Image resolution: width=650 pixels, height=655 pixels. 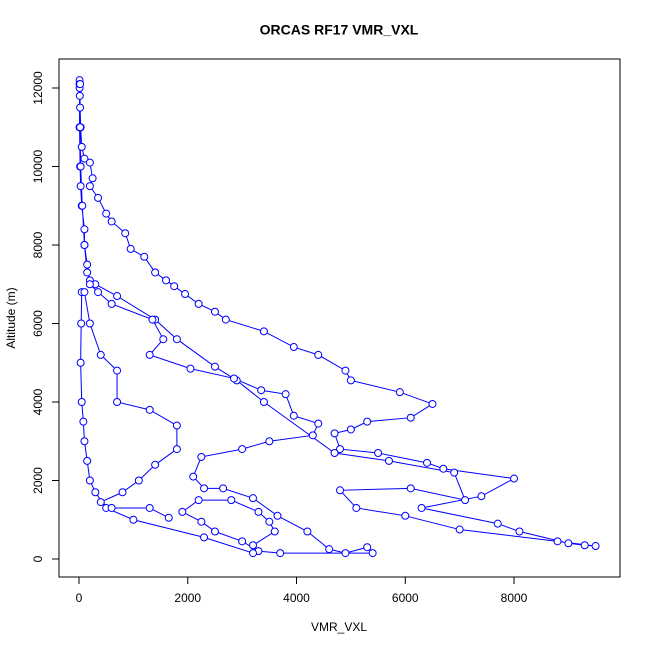 I want to click on y-tick-label: 0, so click(x=38, y=558).